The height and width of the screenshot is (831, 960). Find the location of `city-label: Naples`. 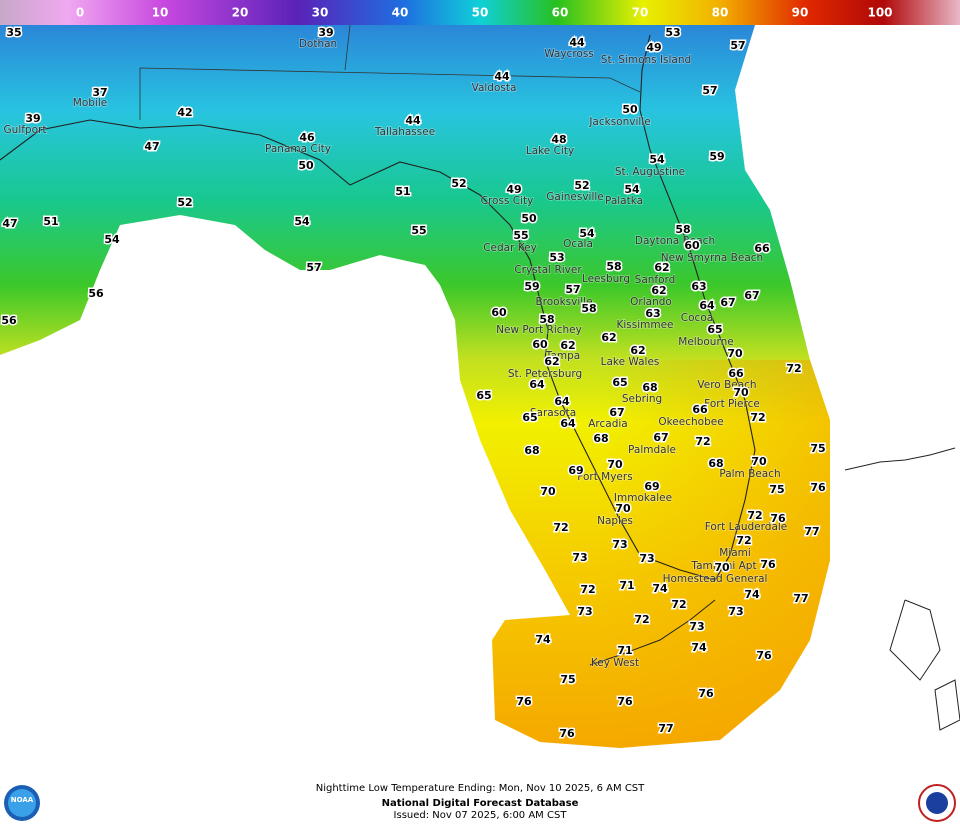

city-label: Naples is located at coordinates (615, 521).